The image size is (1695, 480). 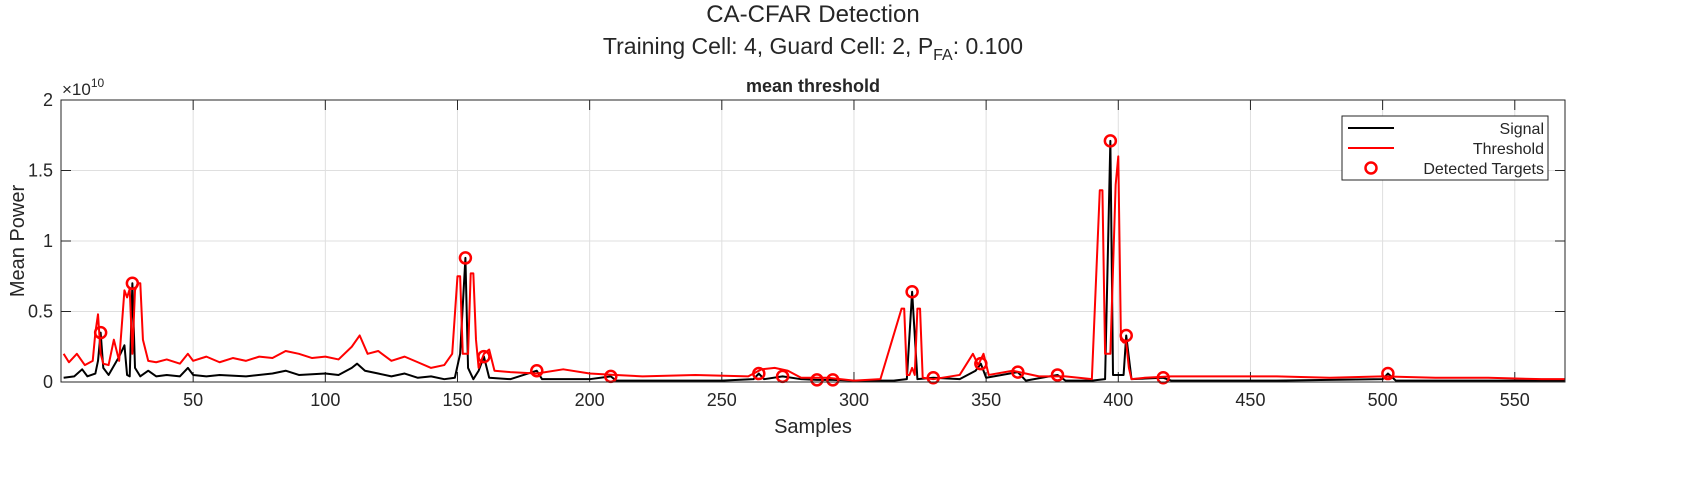 What do you see at coordinates (988, 46) in the screenshot?
I see `subtitle-text: : 0.100` at bounding box center [988, 46].